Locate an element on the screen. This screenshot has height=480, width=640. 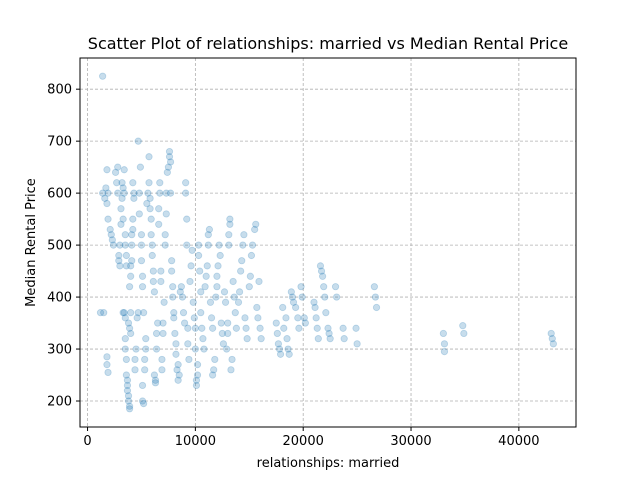
y-axis-label: Median Rental Price is located at coordinates (31, 242).